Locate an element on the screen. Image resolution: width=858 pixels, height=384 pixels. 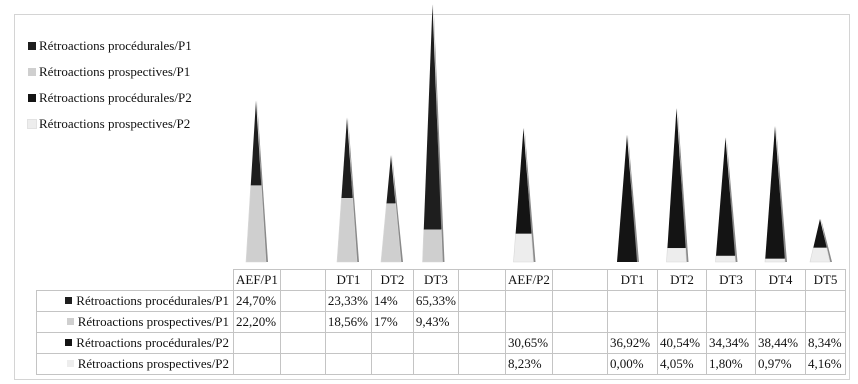
table-cell: 22,20% is located at coordinates (257, 322).